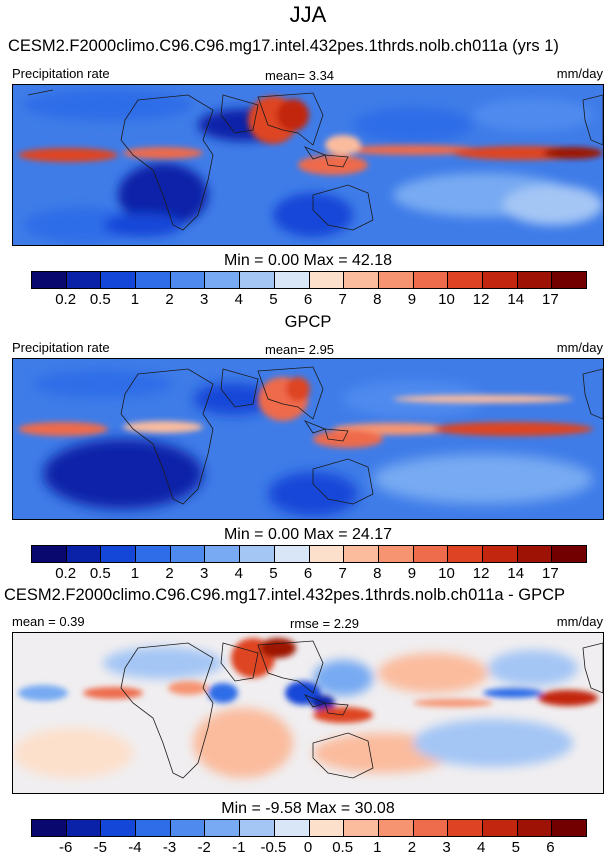 The width and height of the screenshot is (616, 857). Describe the element at coordinates (308, 322) in the screenshot. I see `panel2-title: GPCP` at that location.